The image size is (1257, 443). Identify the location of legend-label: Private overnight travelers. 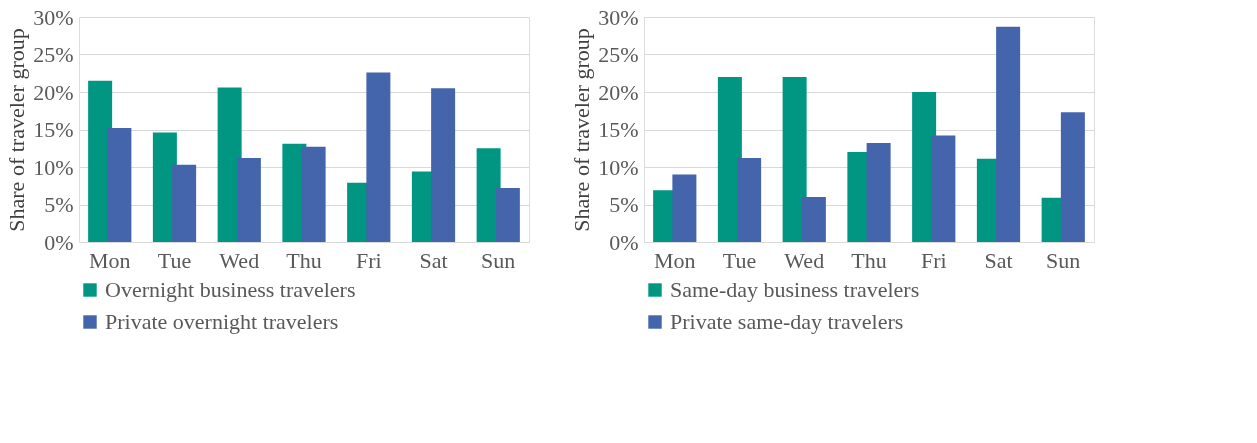
(222, 321).